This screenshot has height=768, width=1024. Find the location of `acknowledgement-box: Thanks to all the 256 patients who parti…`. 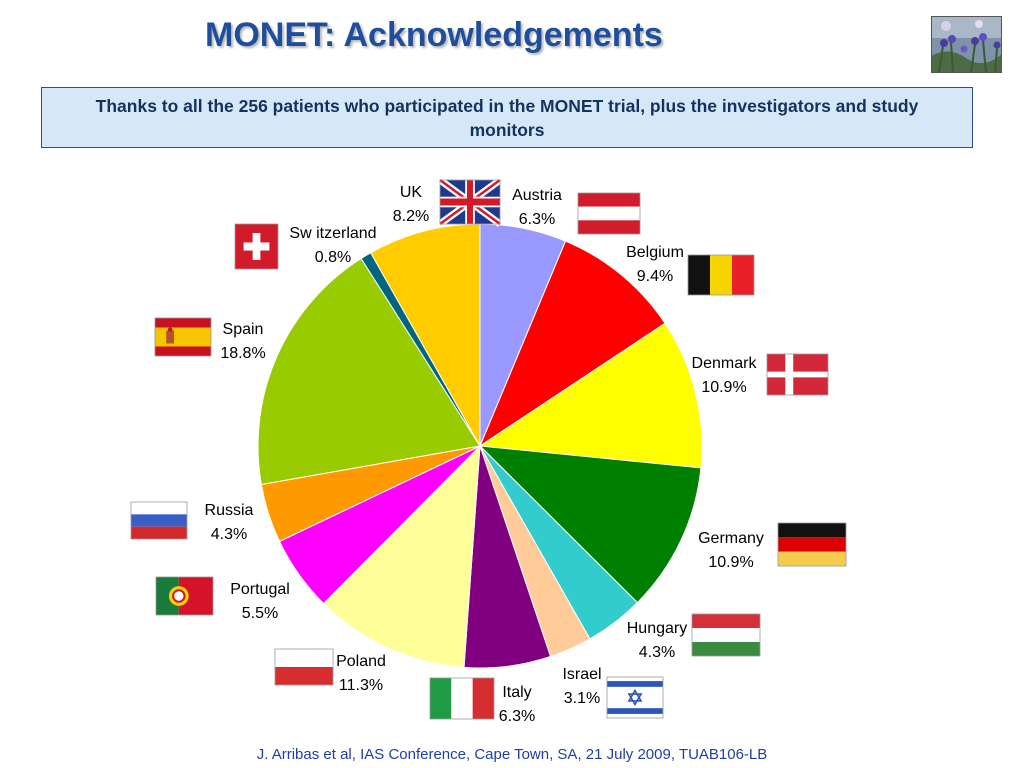

acknowledgement-box: Thanks to all the 256 patients who parti… is located at coordinates (507, 117).